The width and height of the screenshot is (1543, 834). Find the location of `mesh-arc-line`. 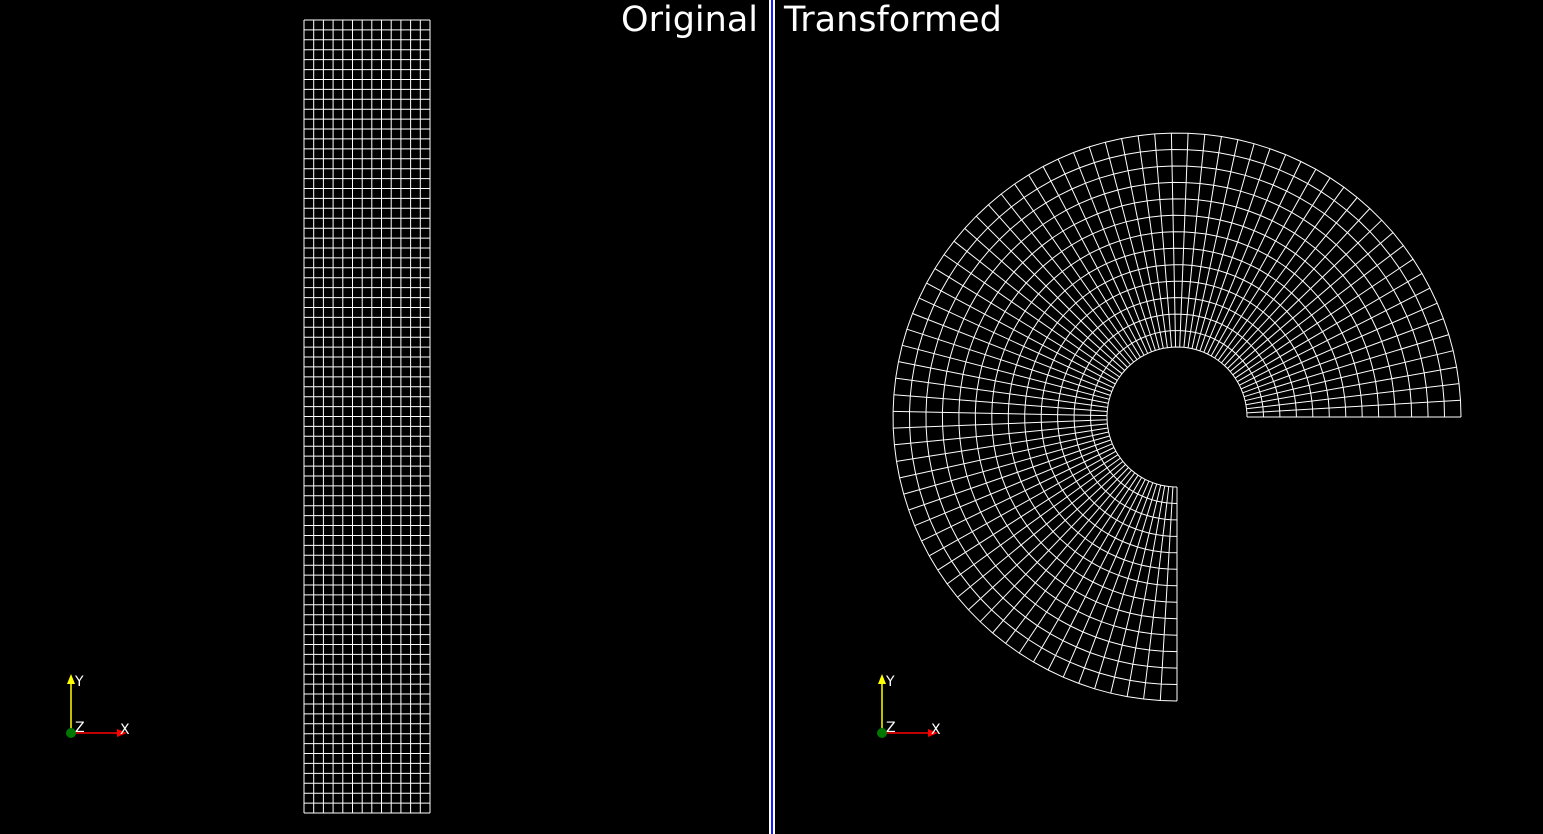

mesh-arc-line is located at coordinates (1177, 417).